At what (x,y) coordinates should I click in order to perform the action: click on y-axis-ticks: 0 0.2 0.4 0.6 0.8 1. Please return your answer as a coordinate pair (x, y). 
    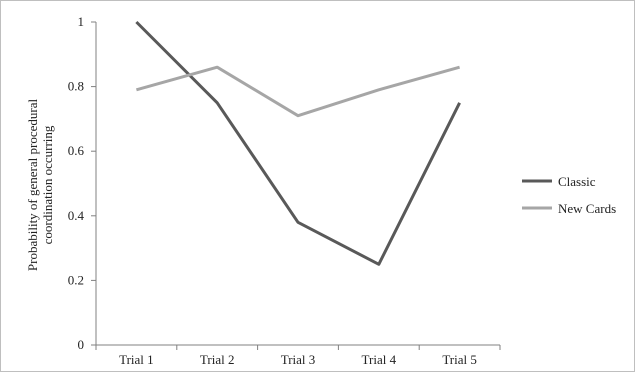
    Looking at the image, I should click on (82, 183).